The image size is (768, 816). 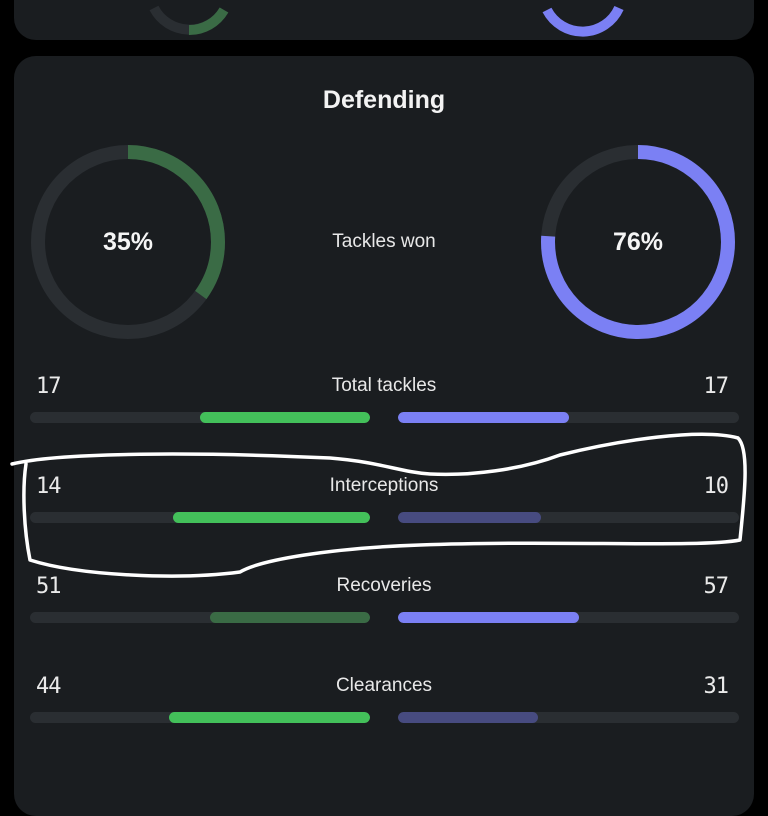 What do you see at coordinates (384, 704) in the screenshot?
I see `stat-row-clearances: 44 Clearances 31` at bounding box center [384, 704].